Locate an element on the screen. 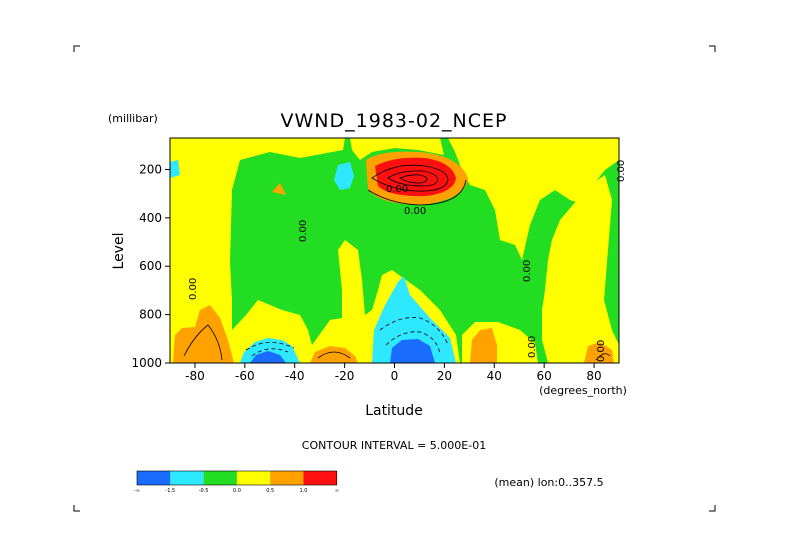 This screenshot has width=789, height=558. colorbar-label: -1.5 is located at coordinates (170, 491).